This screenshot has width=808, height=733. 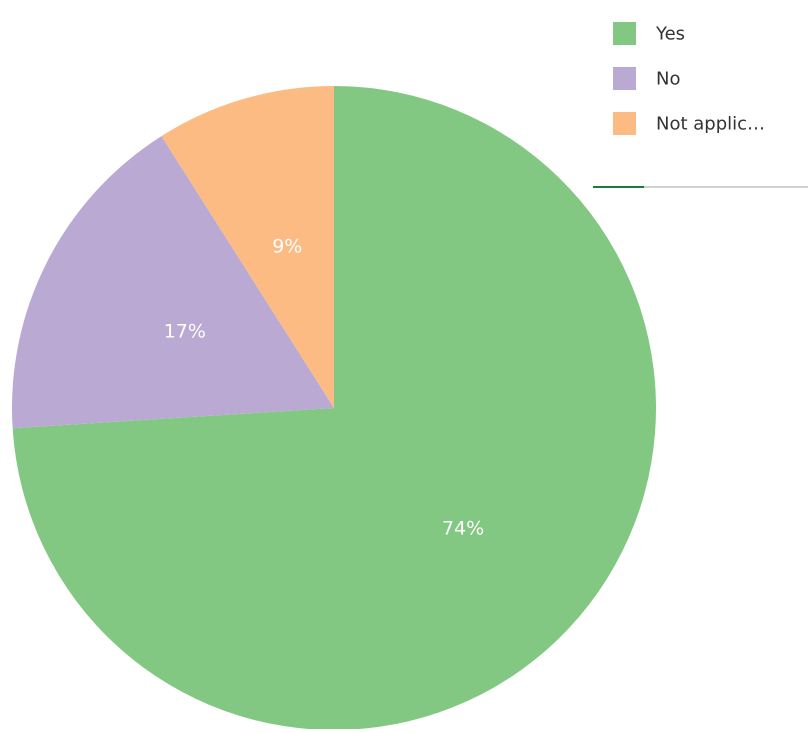 What do you see at coordinates (463, 529) in the screenshot?
I see `data-label-yes: 74%` at bounding box center [463, 529].